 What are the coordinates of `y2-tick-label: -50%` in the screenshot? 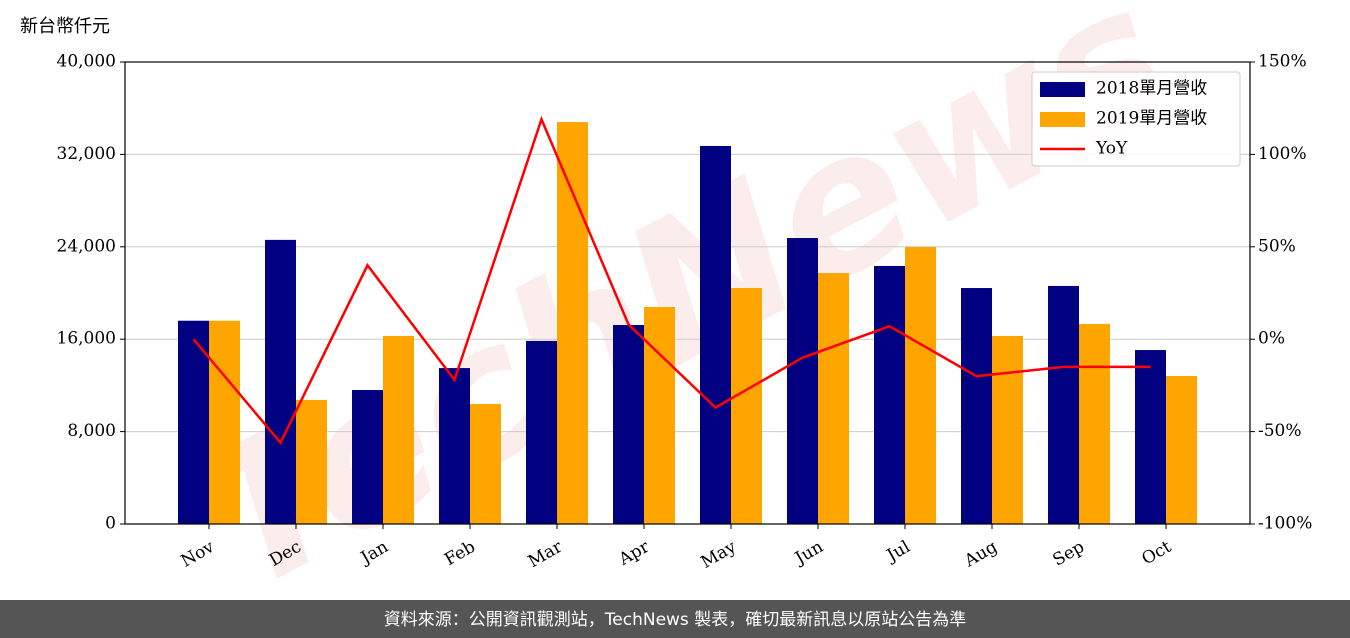 It's located at (1280, 431).